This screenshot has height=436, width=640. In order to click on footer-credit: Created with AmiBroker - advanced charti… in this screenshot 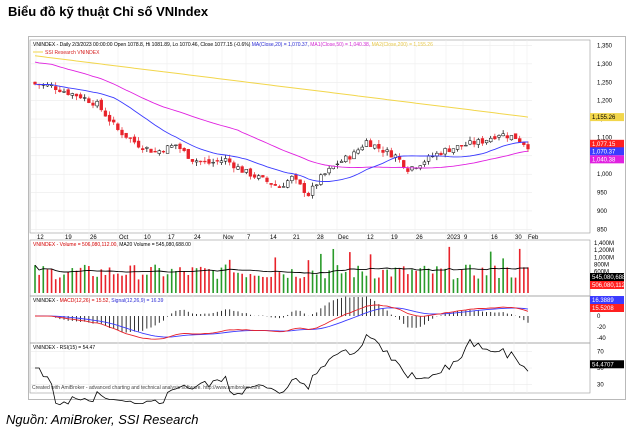, I will do `click(146, 388)`.